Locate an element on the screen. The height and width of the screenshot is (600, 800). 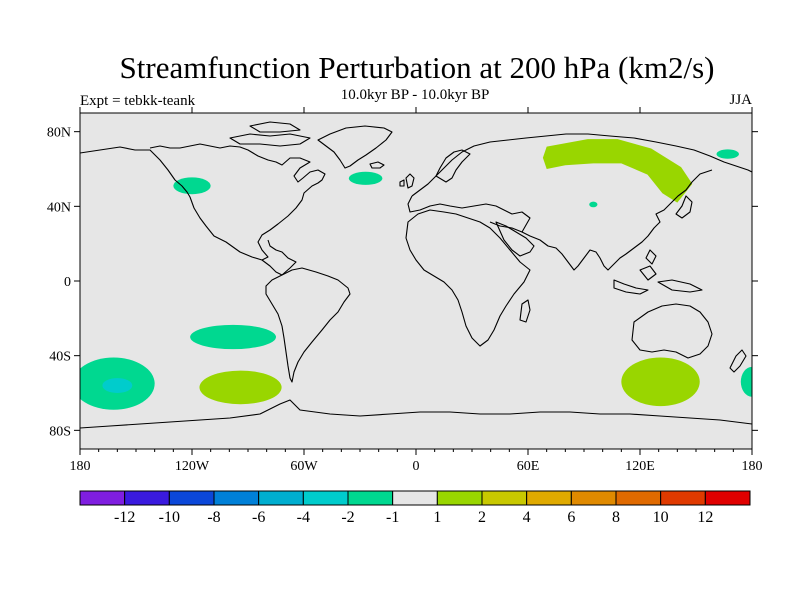
coast-new-zealand is located at coordinates (738, 361).